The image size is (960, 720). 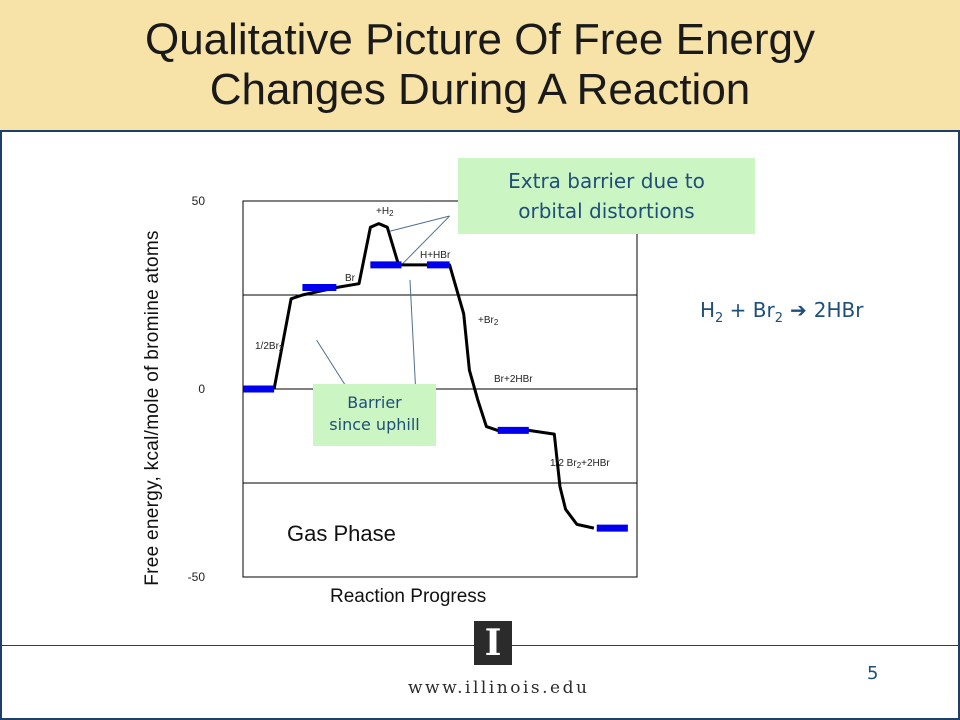 I want to click on illinois-logo: I, so click(x=493, y=643).